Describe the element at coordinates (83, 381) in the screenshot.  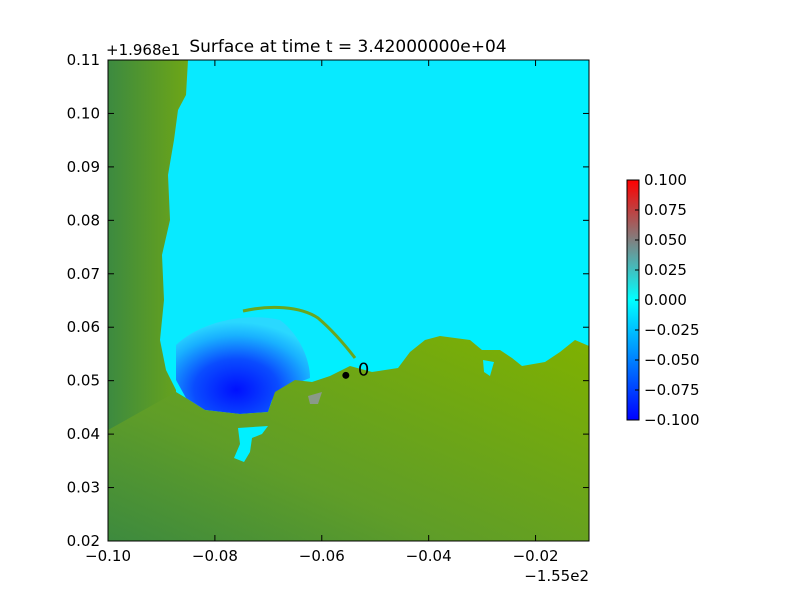
I see `y-tick-label: 0.05` at that location.